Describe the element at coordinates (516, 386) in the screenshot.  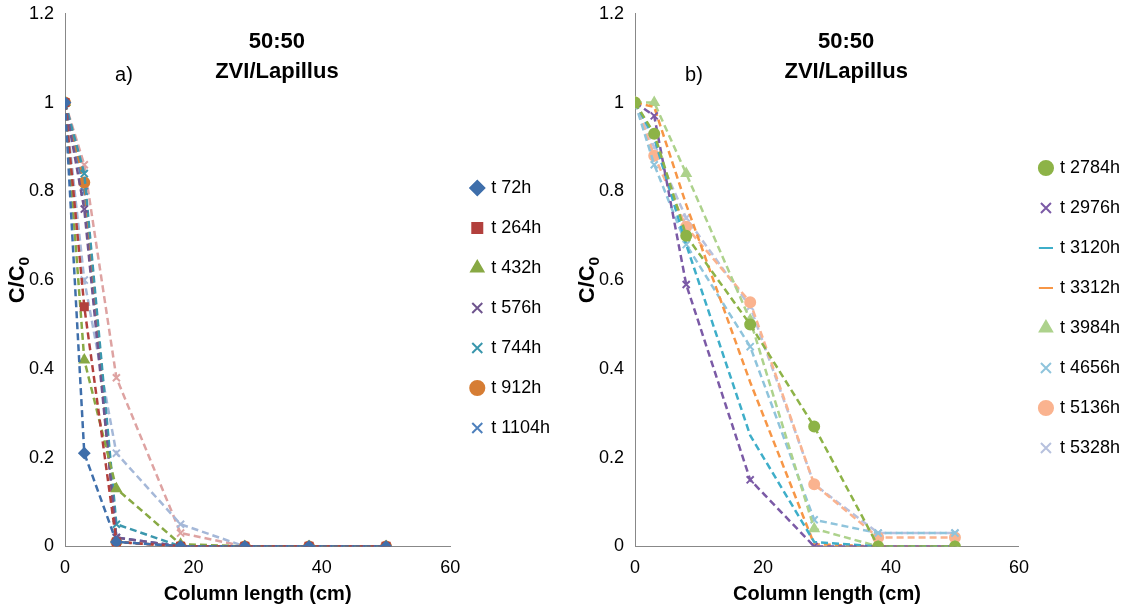
I see `legend-label: t 912h` at that location.